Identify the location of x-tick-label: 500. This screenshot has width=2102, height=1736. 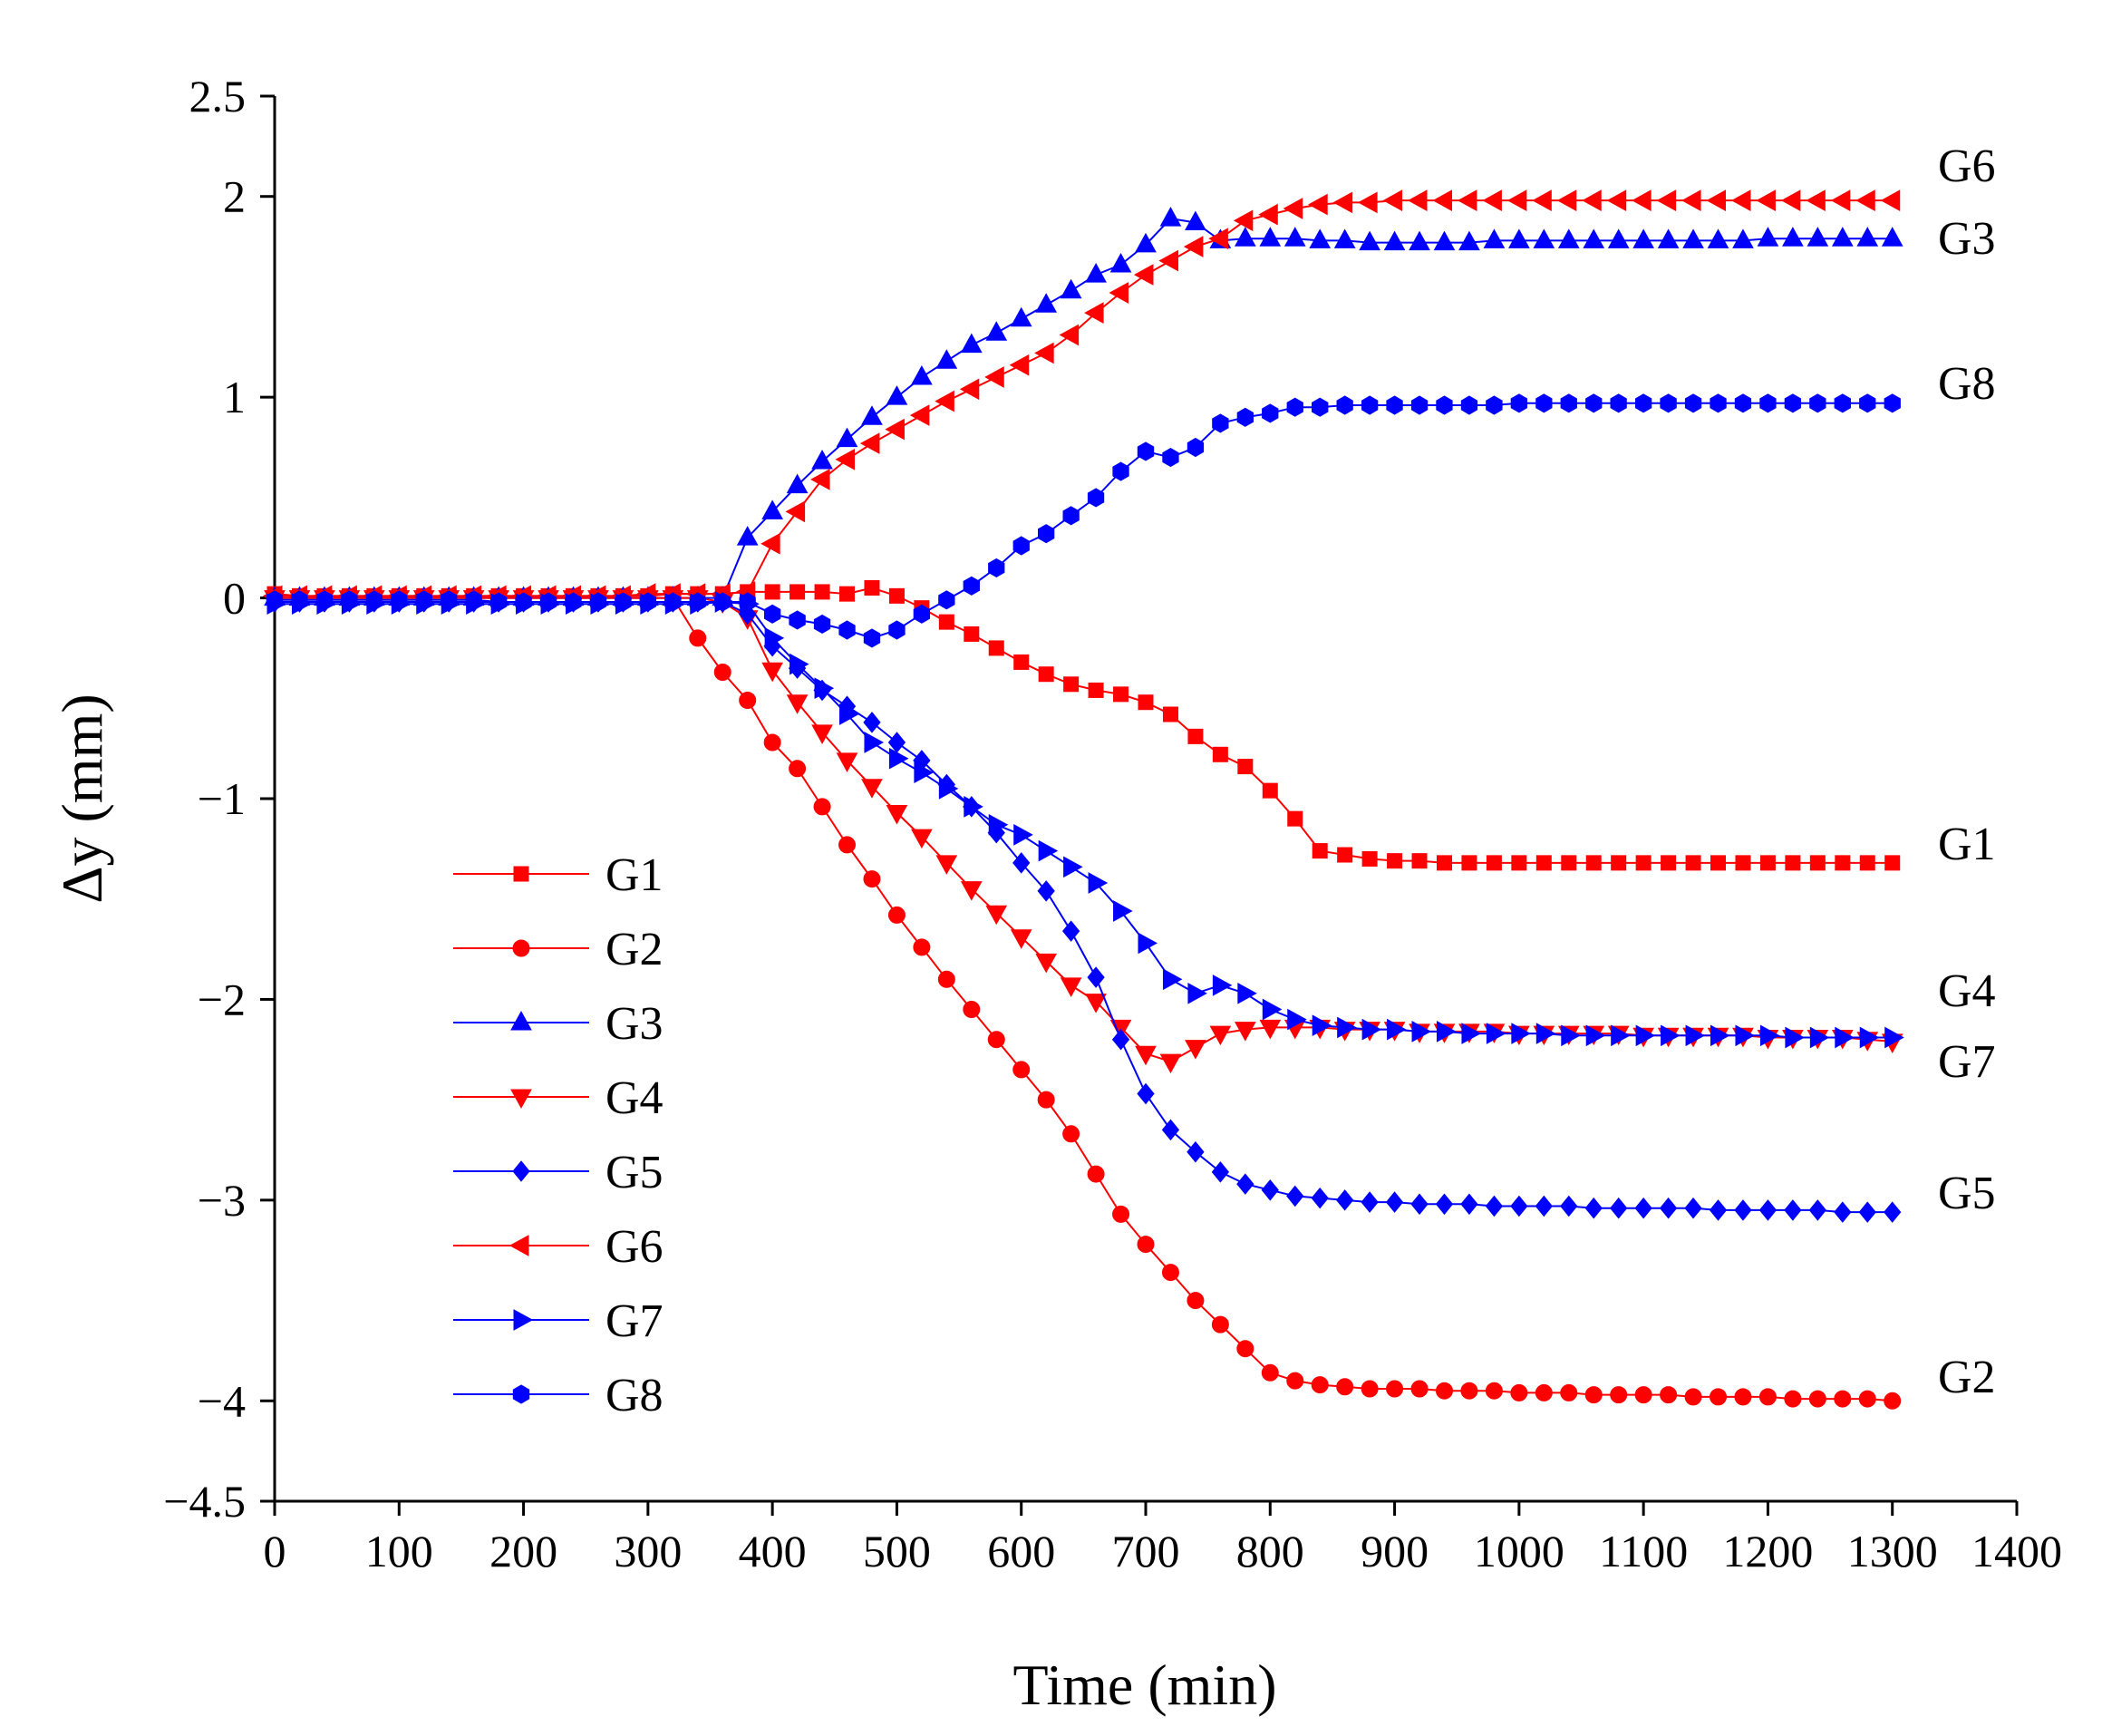
(897, 1551).